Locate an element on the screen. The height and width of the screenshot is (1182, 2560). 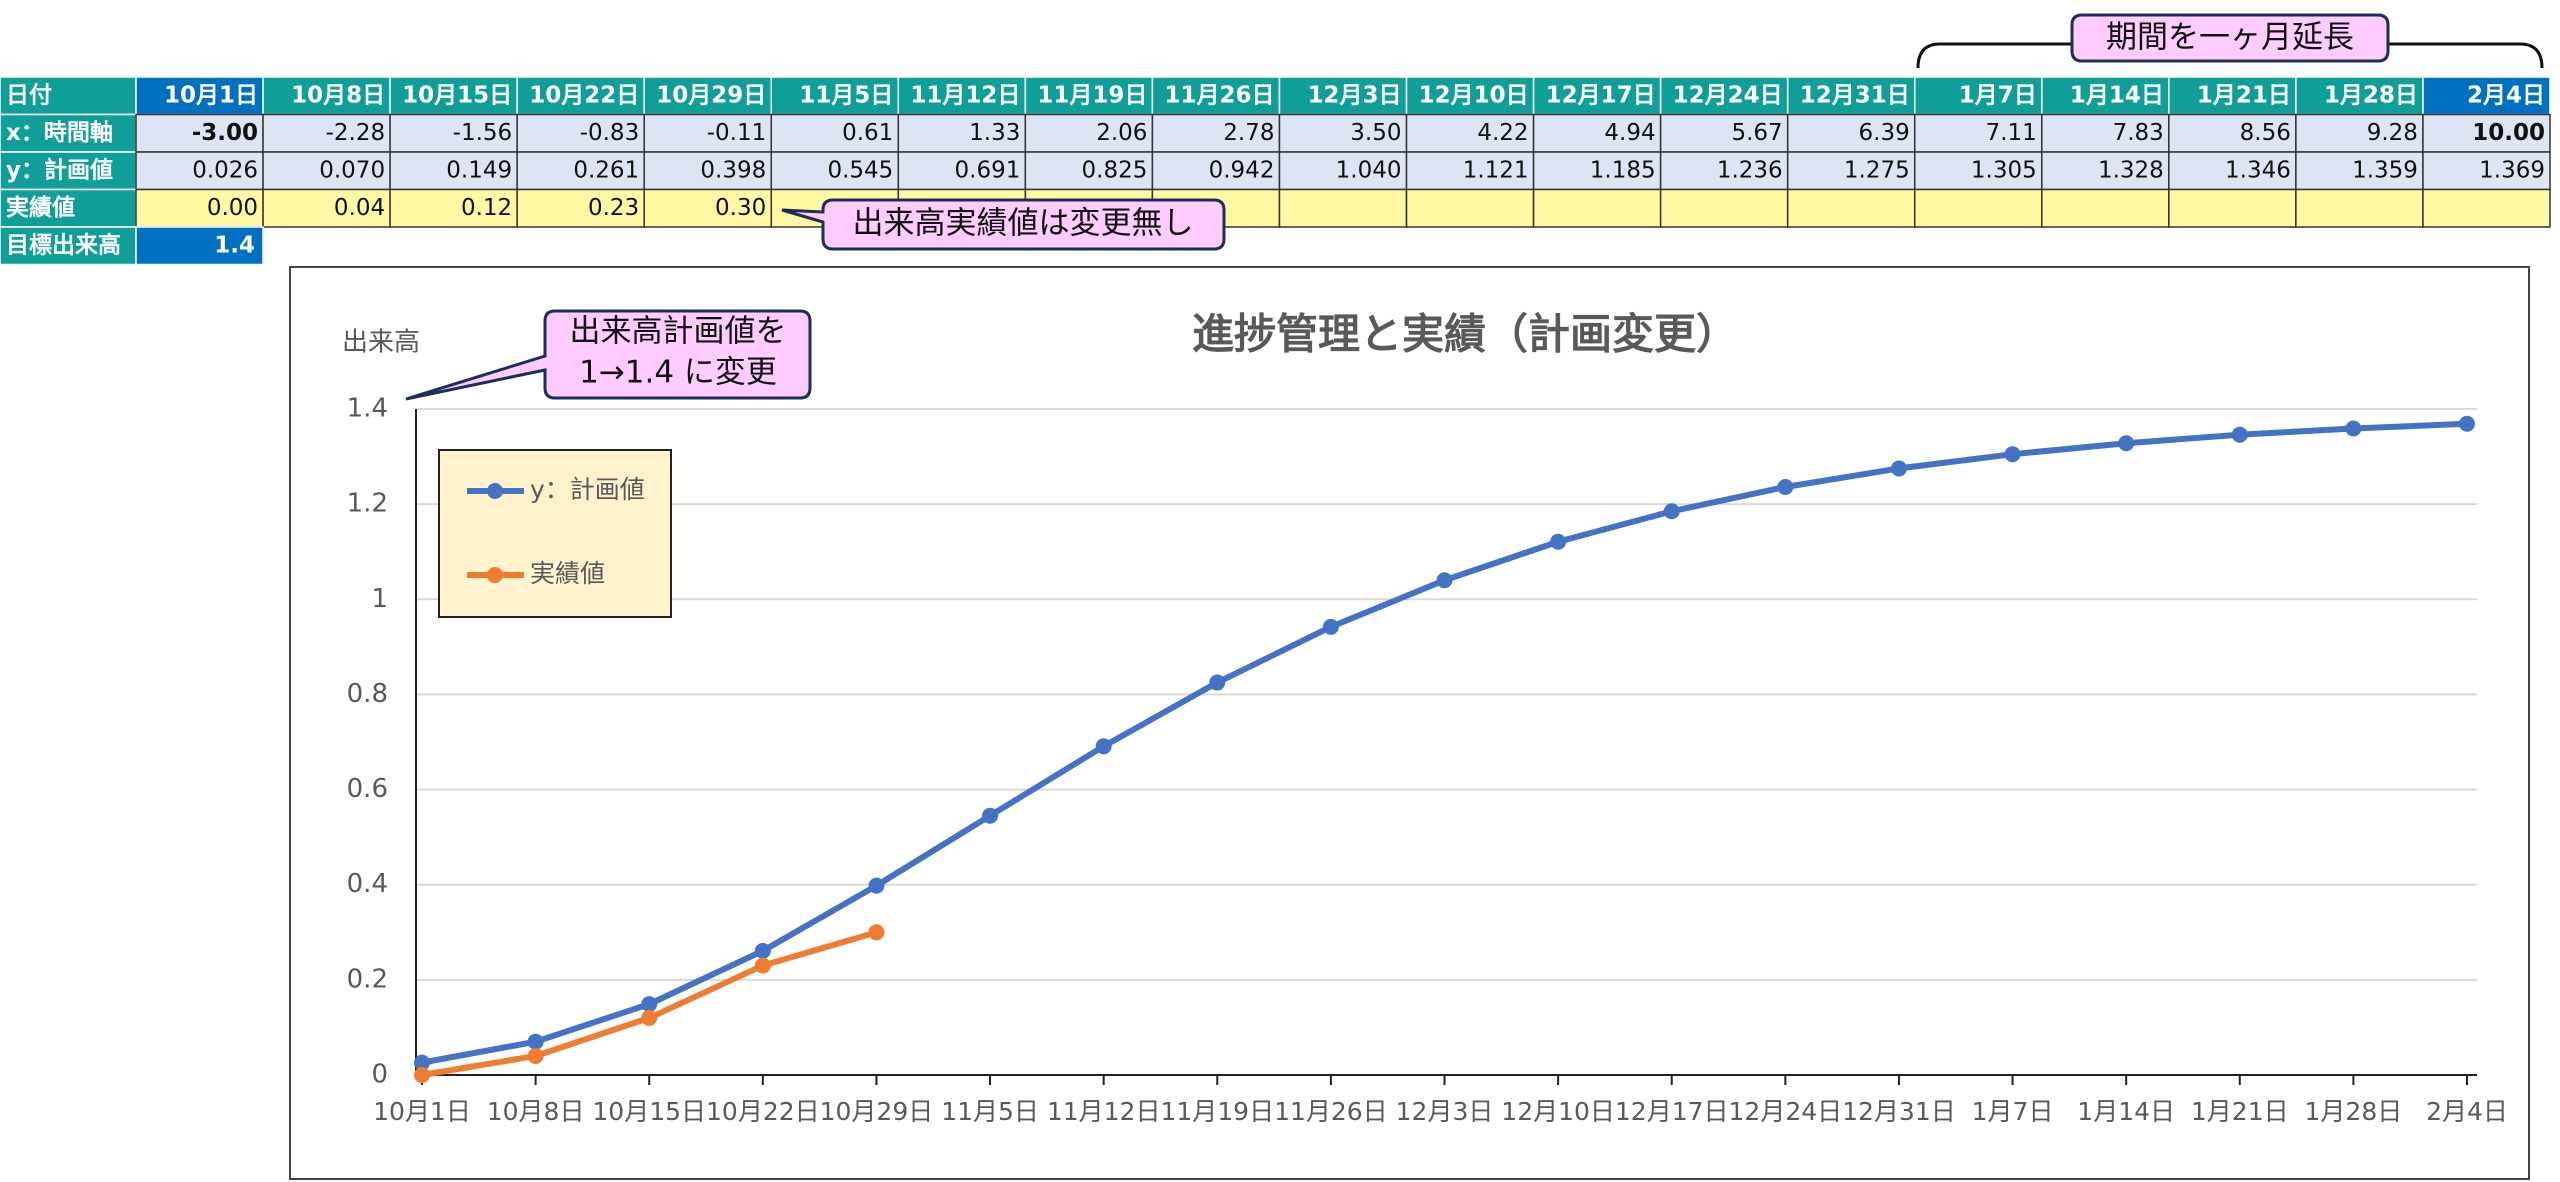
x-tick-label: 12月24日 is located at coordinates (1786, 1111).